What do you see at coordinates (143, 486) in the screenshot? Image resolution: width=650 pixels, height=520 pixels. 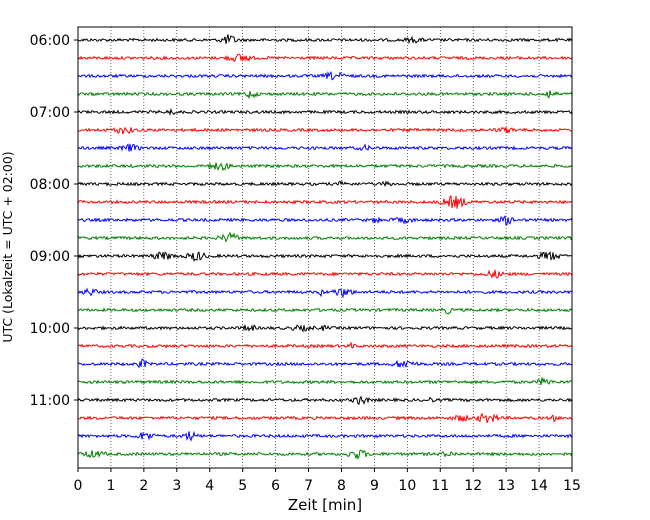 I see `x-tick-label: 2` at bounding box center [143, 486].